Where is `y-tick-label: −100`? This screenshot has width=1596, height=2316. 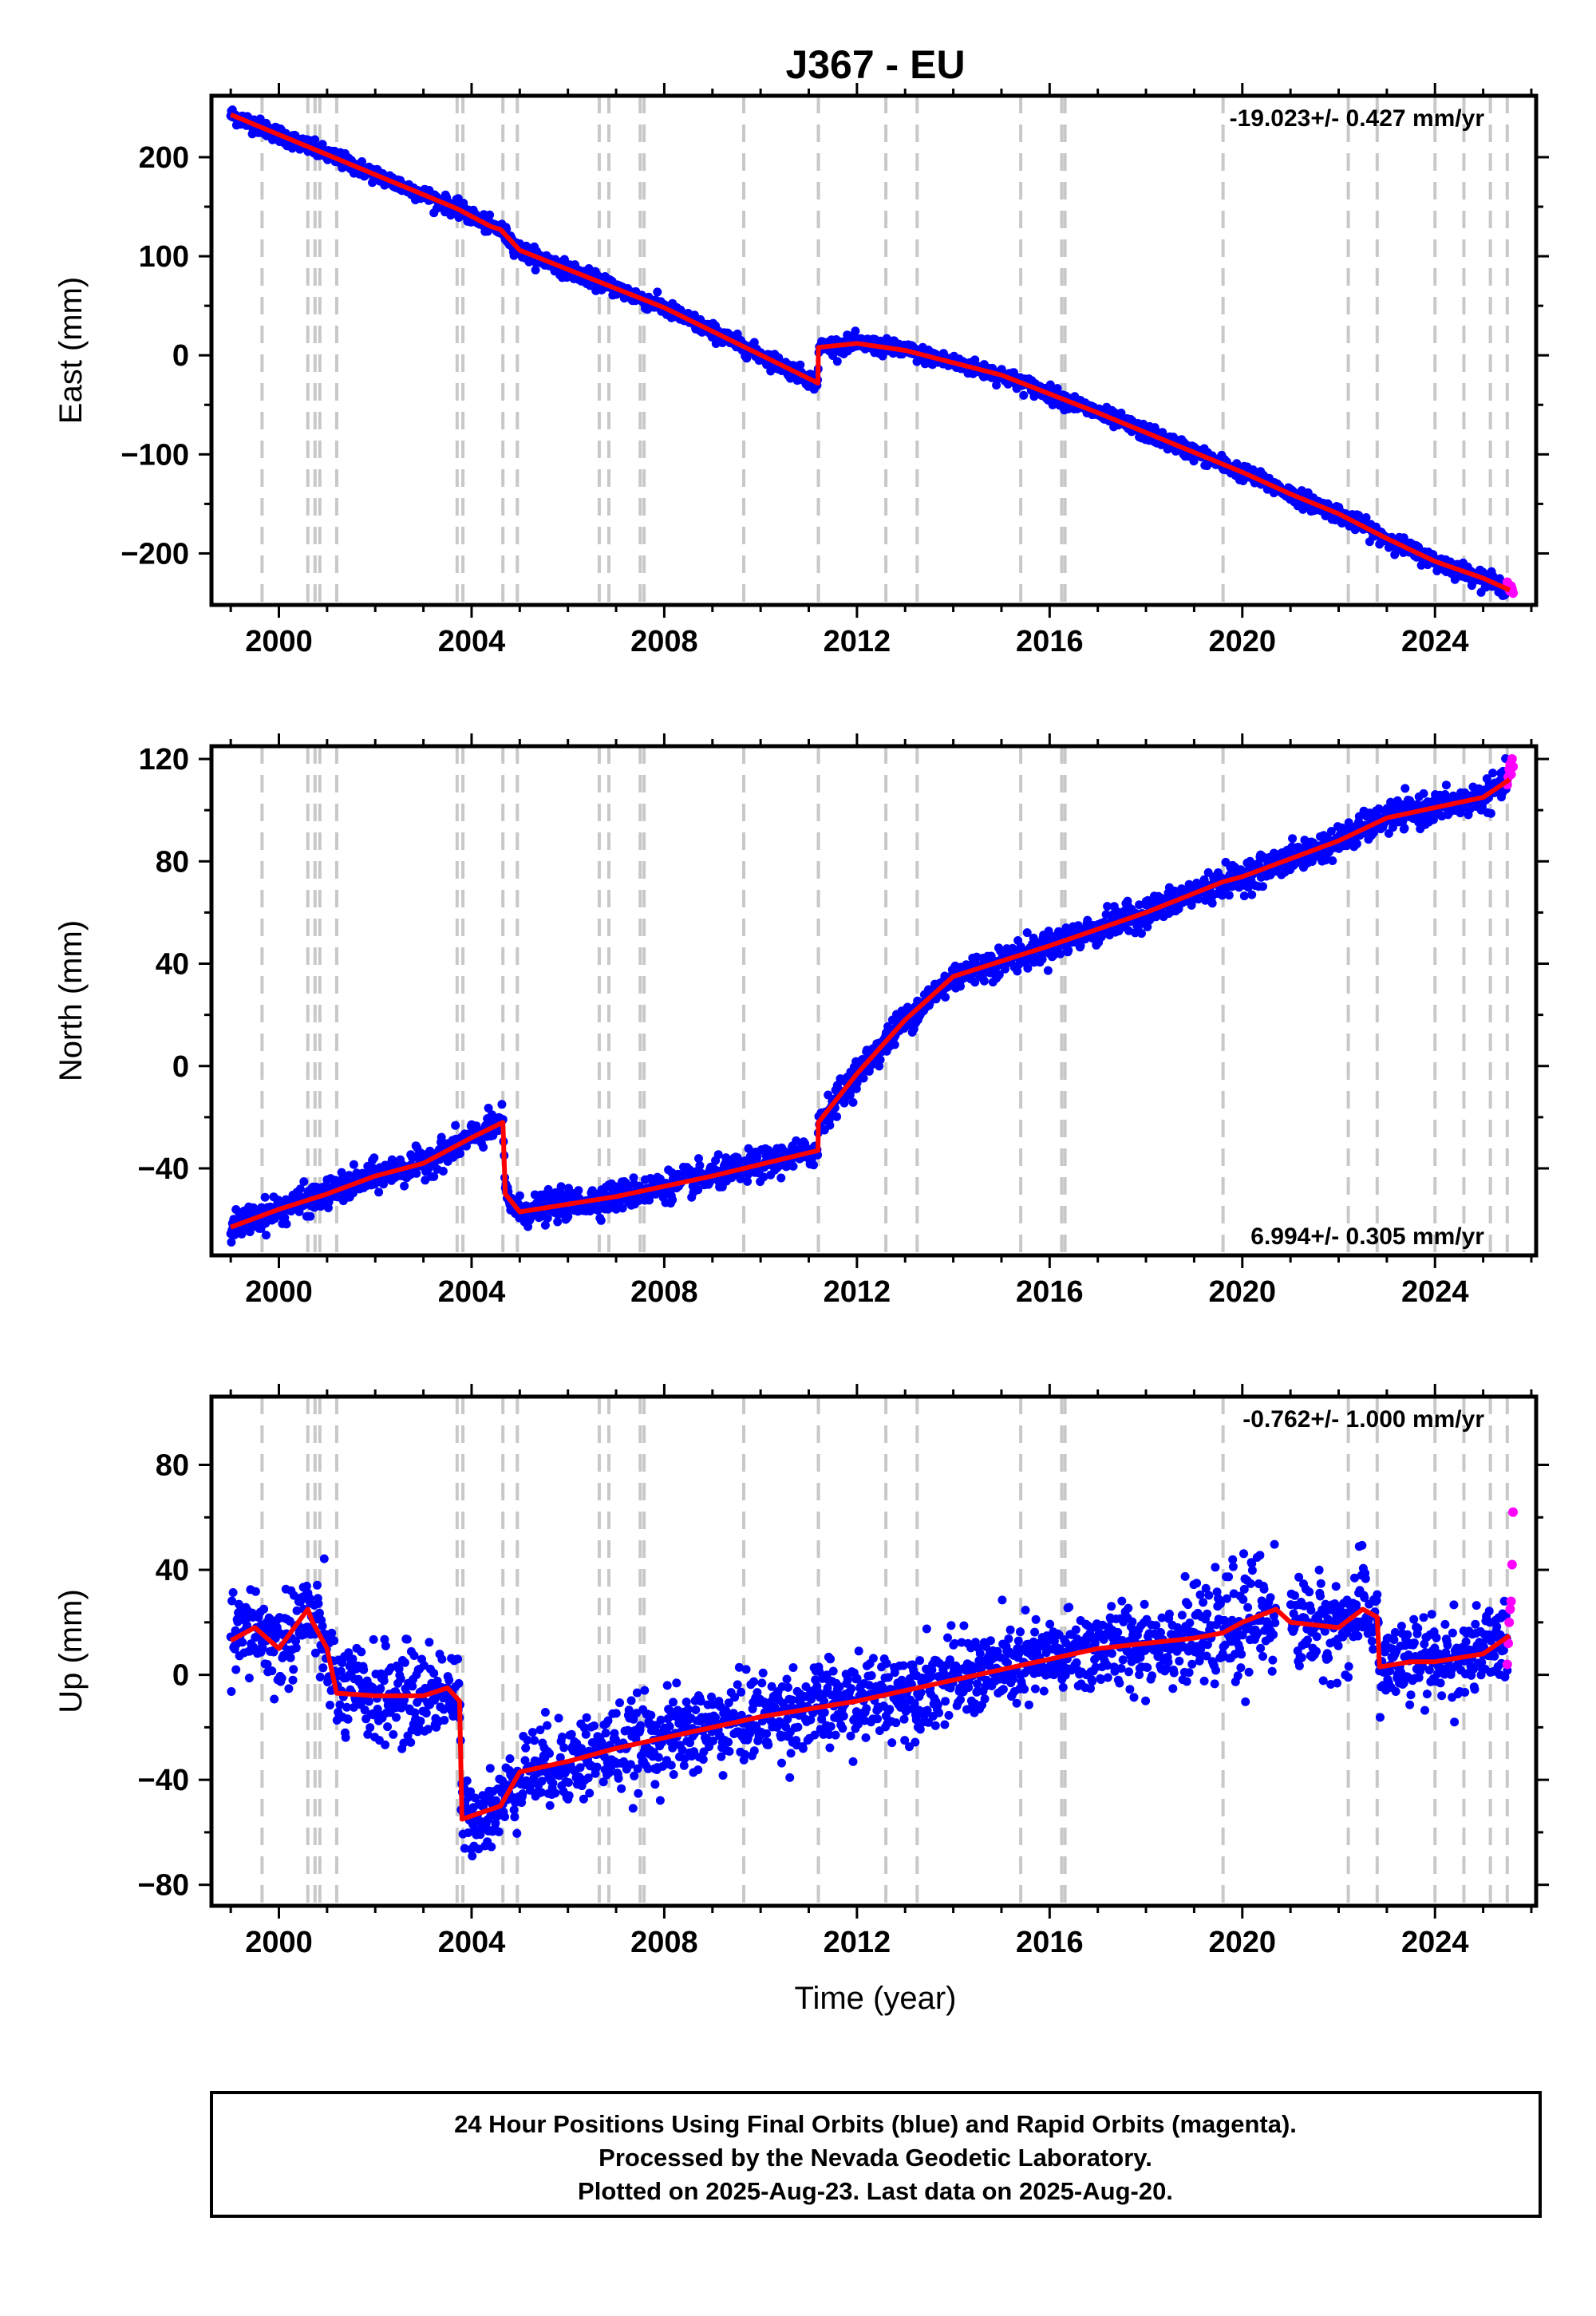
y-tick-label: −100 is located at coordinates (154, 455).